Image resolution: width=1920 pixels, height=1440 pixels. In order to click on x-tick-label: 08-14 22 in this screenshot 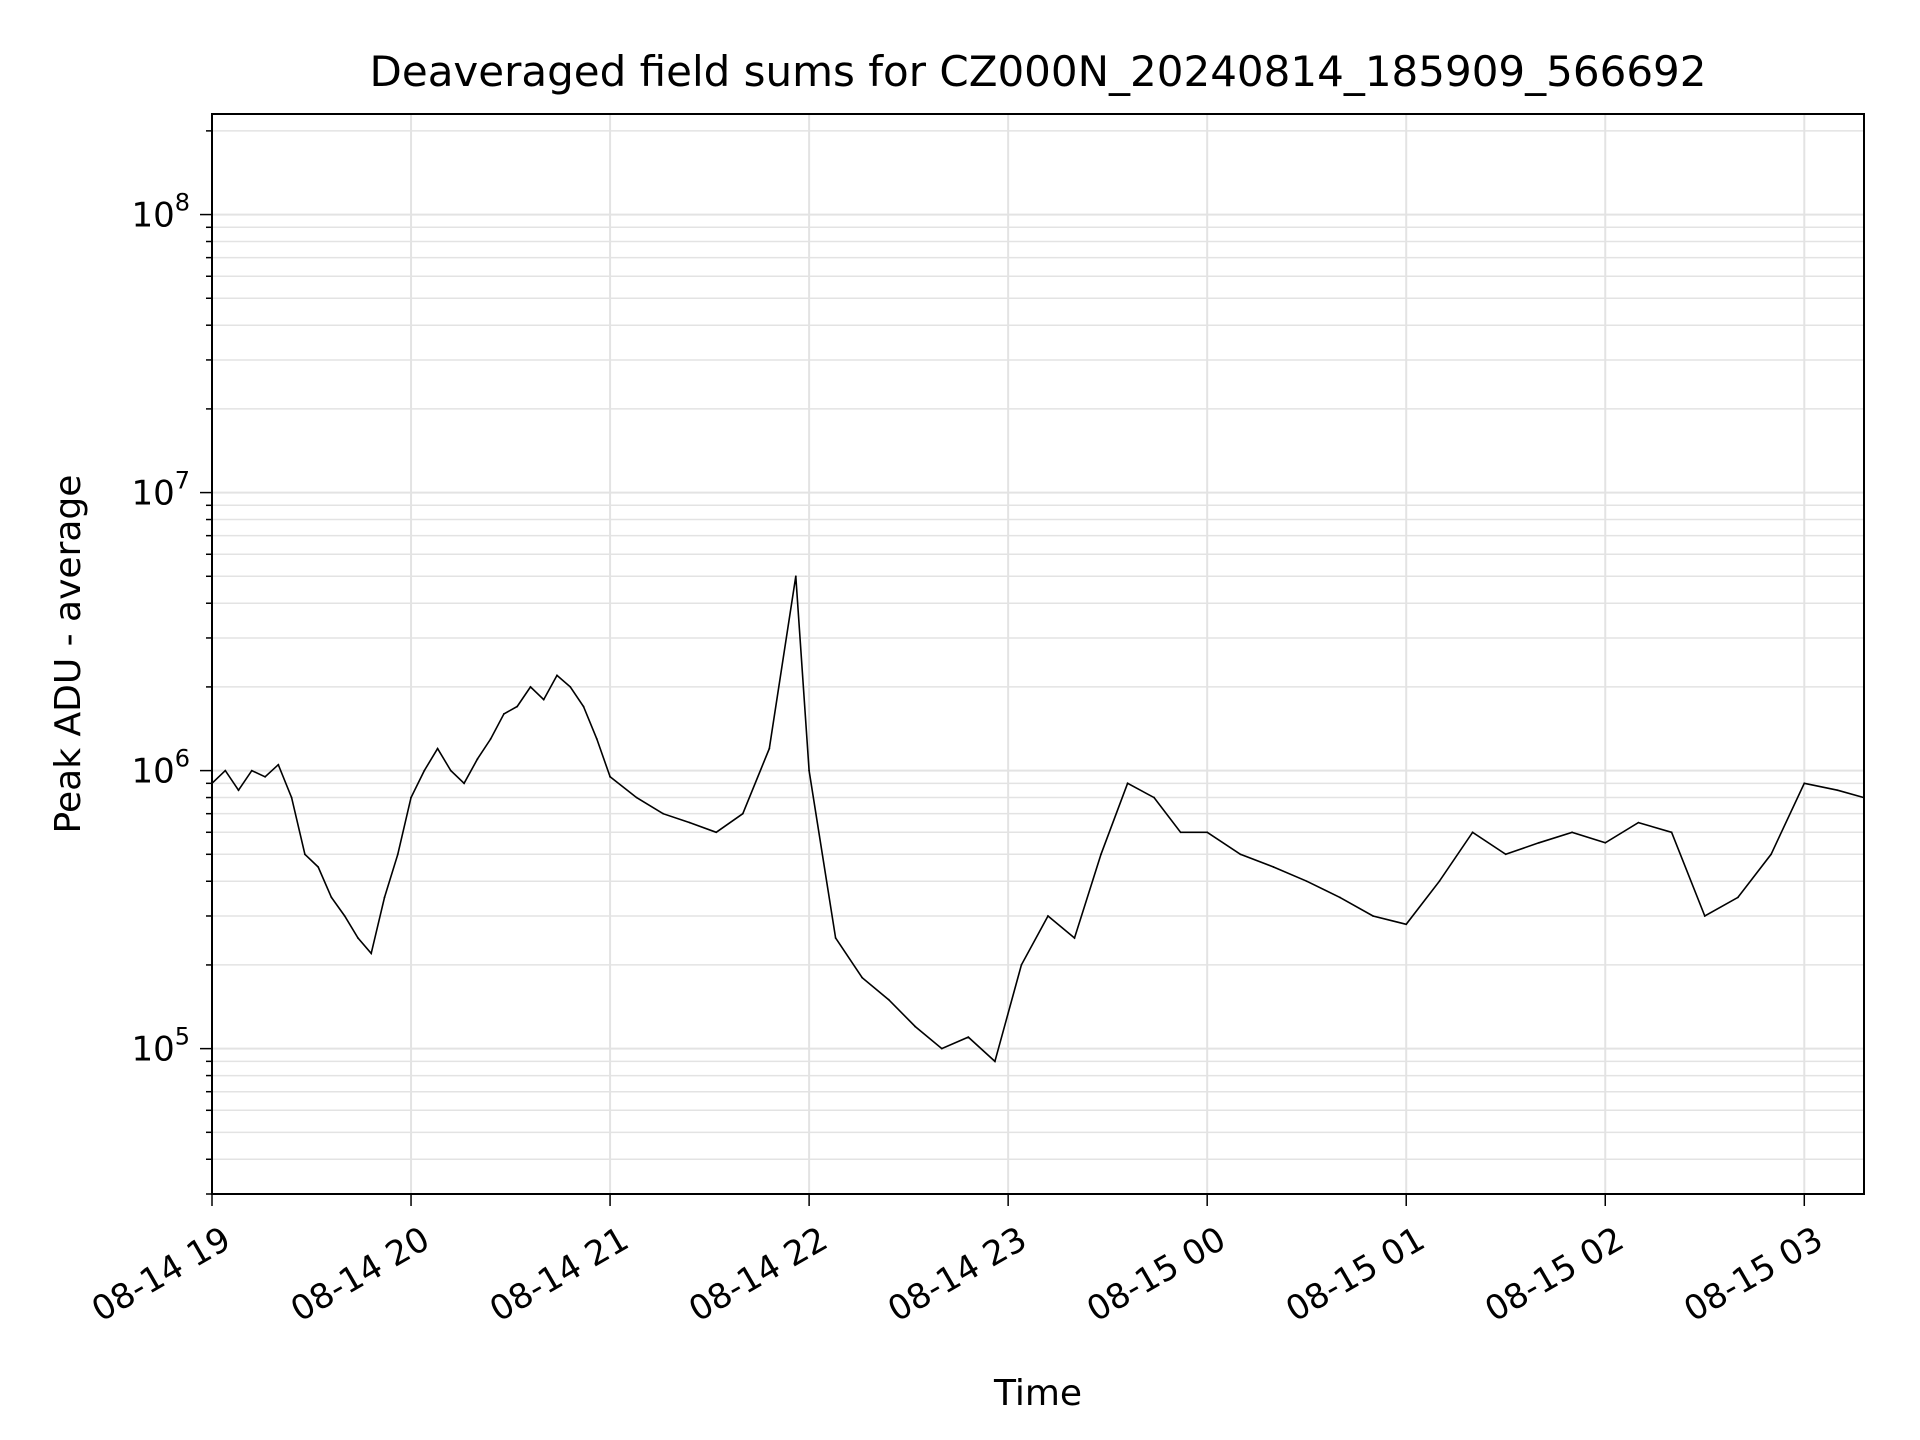, I will do `click(758, 1274)`.